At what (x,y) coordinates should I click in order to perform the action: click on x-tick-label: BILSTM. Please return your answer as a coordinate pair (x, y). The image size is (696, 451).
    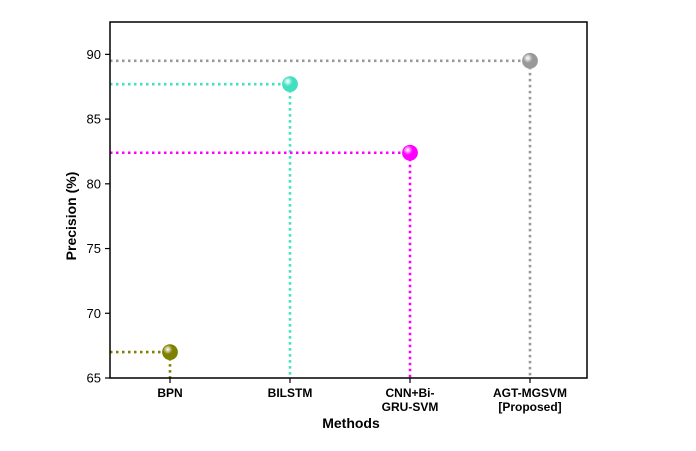
    Looking at the image, I should click on (290, 393).